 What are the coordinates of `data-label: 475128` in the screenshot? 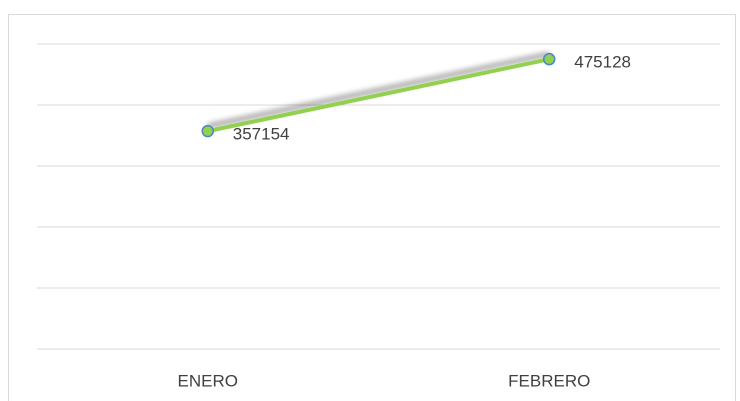 It's located at (602, 62).